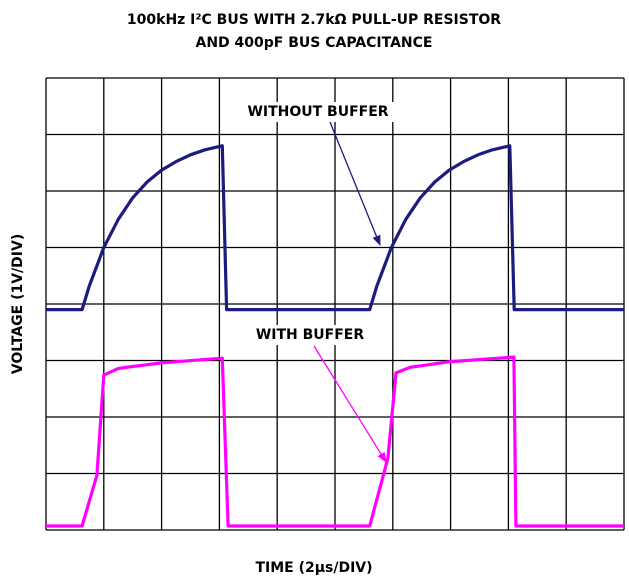 Image resolution: width=629 pixels, height=581 pixels. What do you see at coordinates (314, 43) in the screenshot?
I see `chart-title: AND 400pF BUS CAPACITANCE` at bounding box center [314, 43].